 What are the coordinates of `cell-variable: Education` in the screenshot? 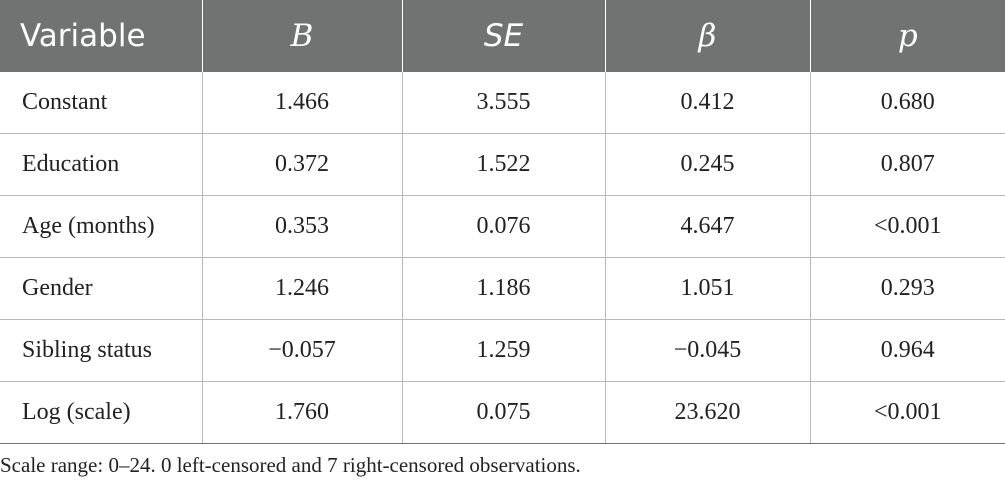 It's located at (101, 164).